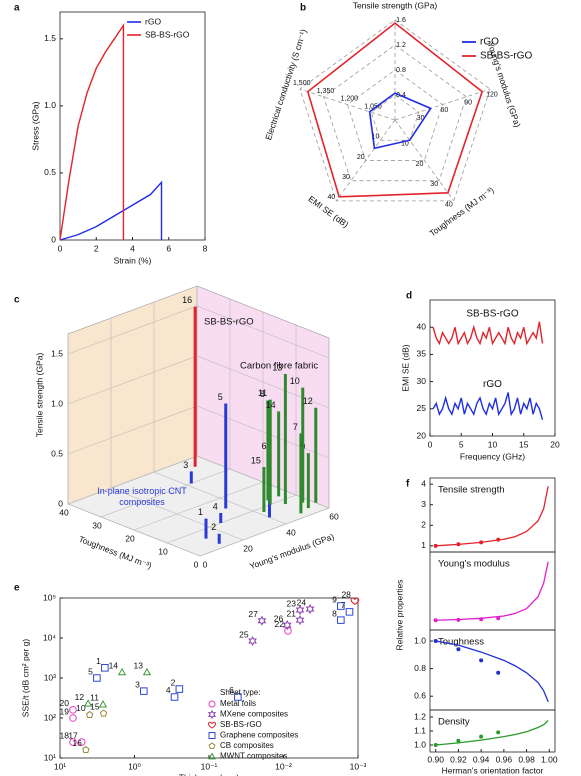 The width and height of the screenshot is (581, 776). I want to click on point-label: 24, so click(302, 602).